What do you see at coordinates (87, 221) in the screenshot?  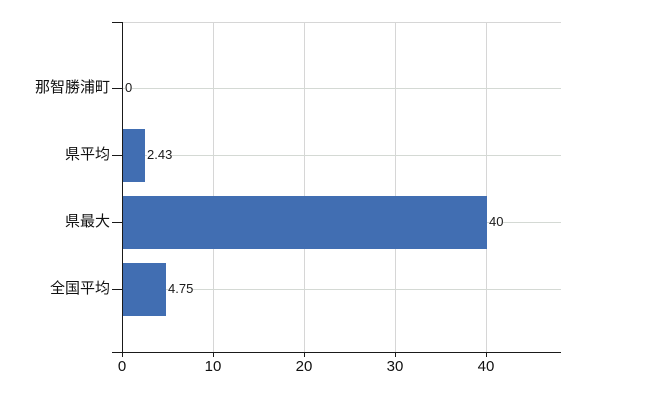 I see `category-label-3: 県最大` at bounding box center [87, 221].